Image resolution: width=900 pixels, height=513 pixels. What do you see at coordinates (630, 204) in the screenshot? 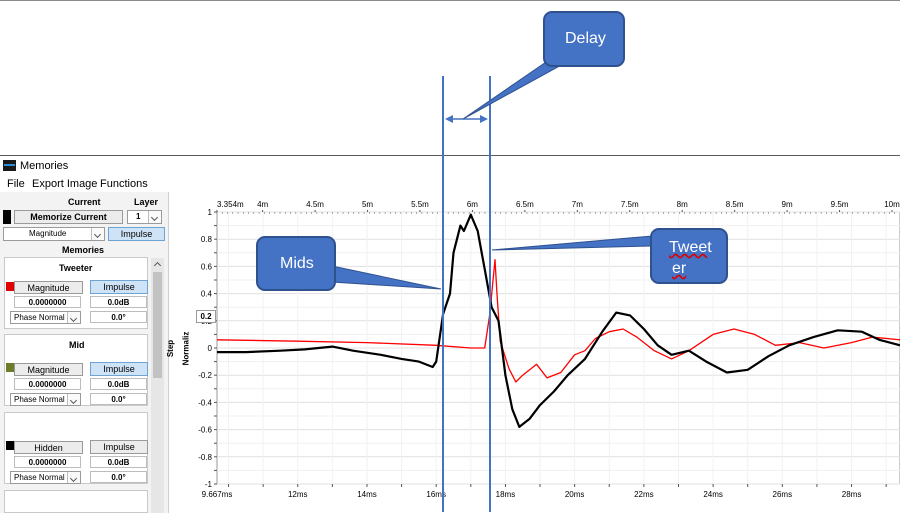
I see `top-tick-label: 7.5m` at bounding box center [630, 204].